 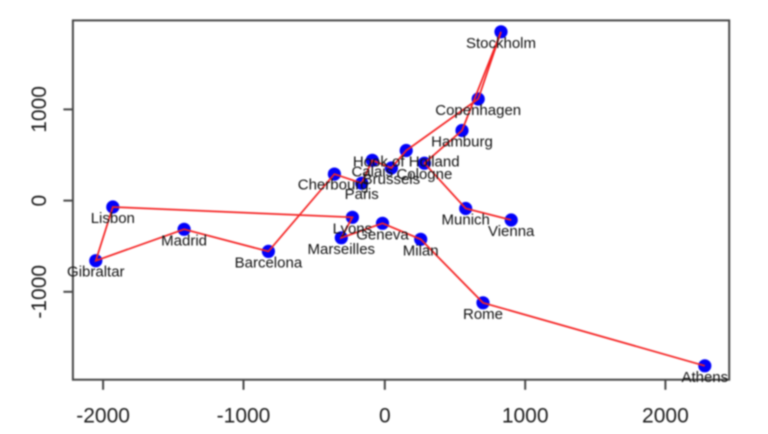 What do you see at coordinates (501, 43) in the screenshot?
I see `svg-text: Stockholm` at bounding box center [501, 43].